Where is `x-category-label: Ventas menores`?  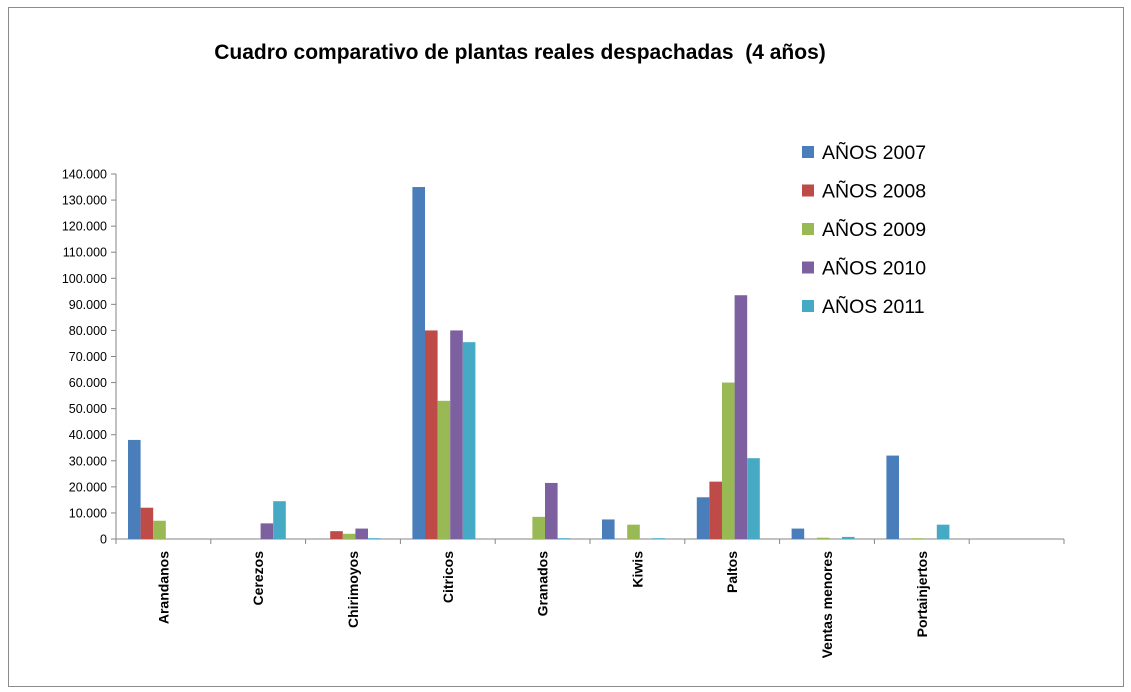
x-category-label: Ventas menores is located at coordinates (827, 605).